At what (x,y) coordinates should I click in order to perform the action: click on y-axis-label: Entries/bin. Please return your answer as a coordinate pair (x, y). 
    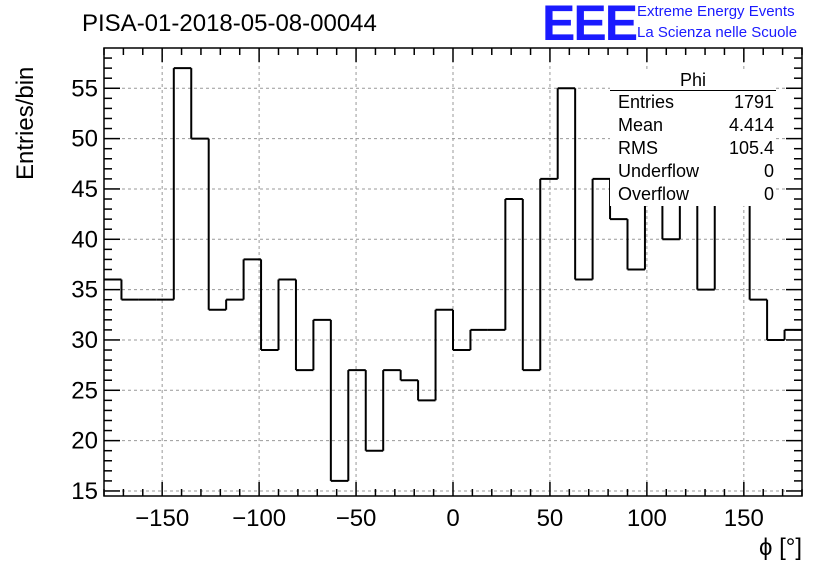
    Looking at the image, I should click on (25, 123).